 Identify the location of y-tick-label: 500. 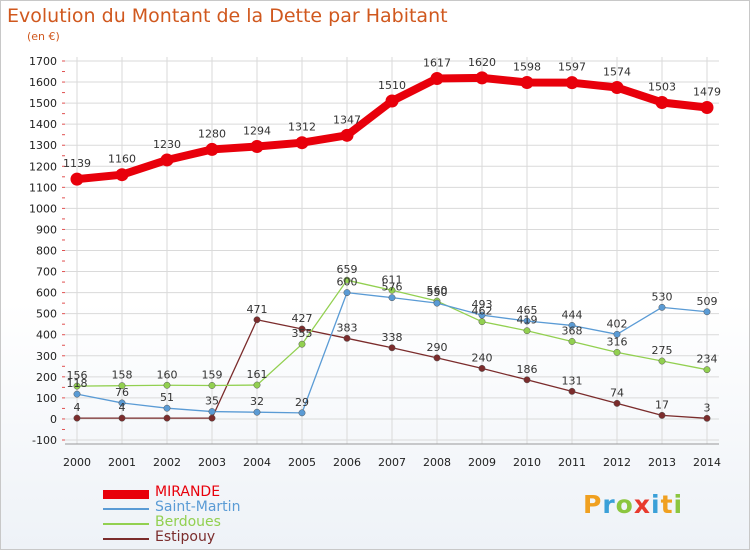
(46, 314).